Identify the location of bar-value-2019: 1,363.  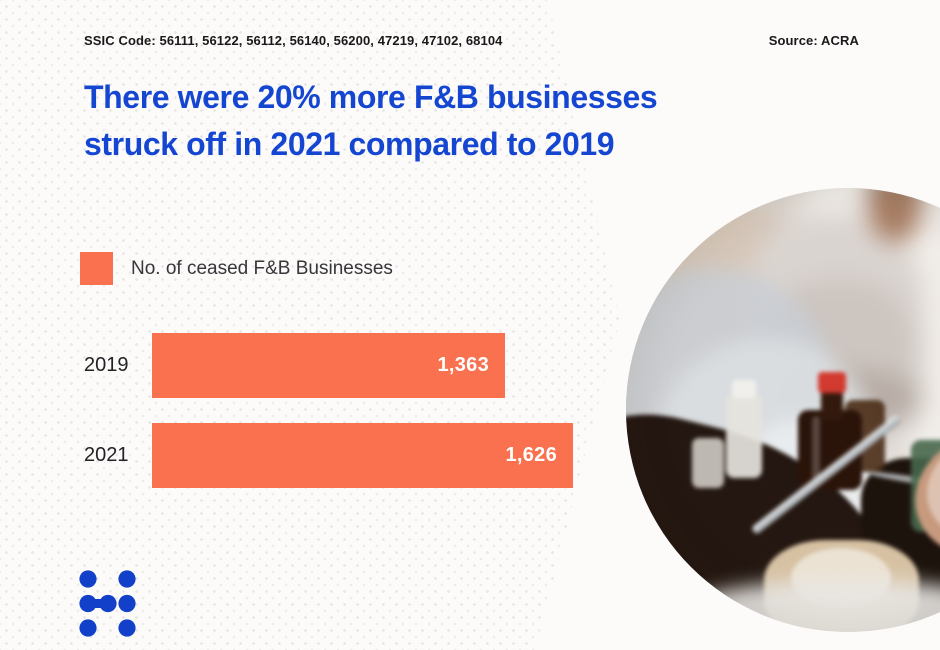
(463, 365).